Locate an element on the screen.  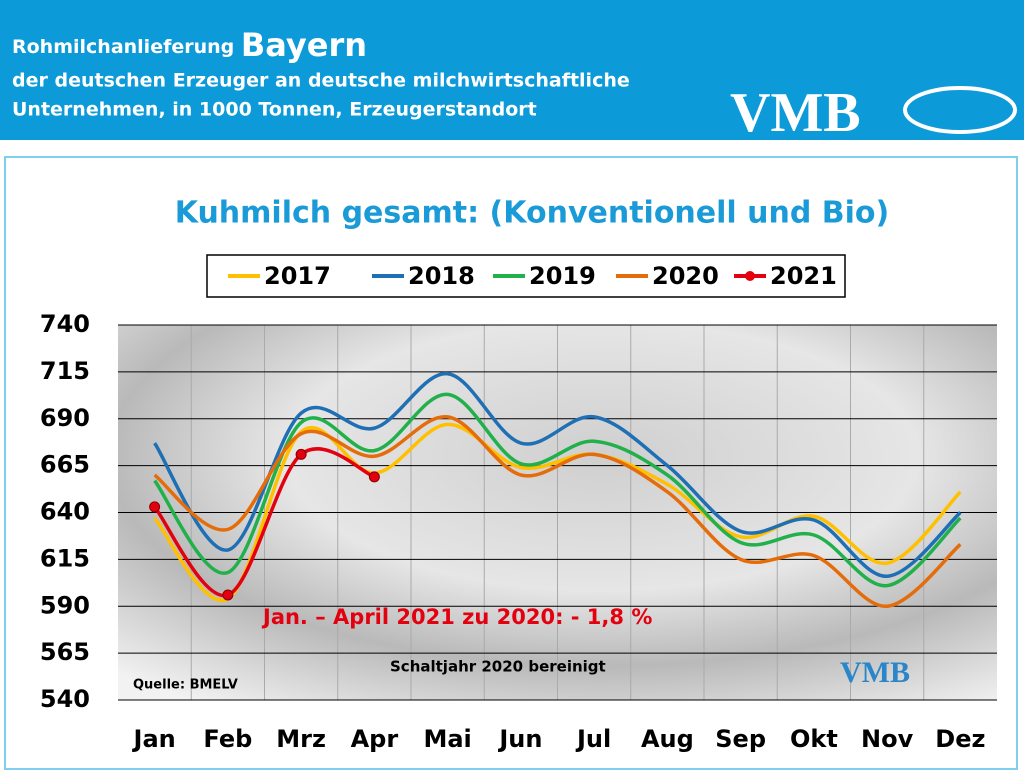
logo: VMB is located at coordinates (795, 113).